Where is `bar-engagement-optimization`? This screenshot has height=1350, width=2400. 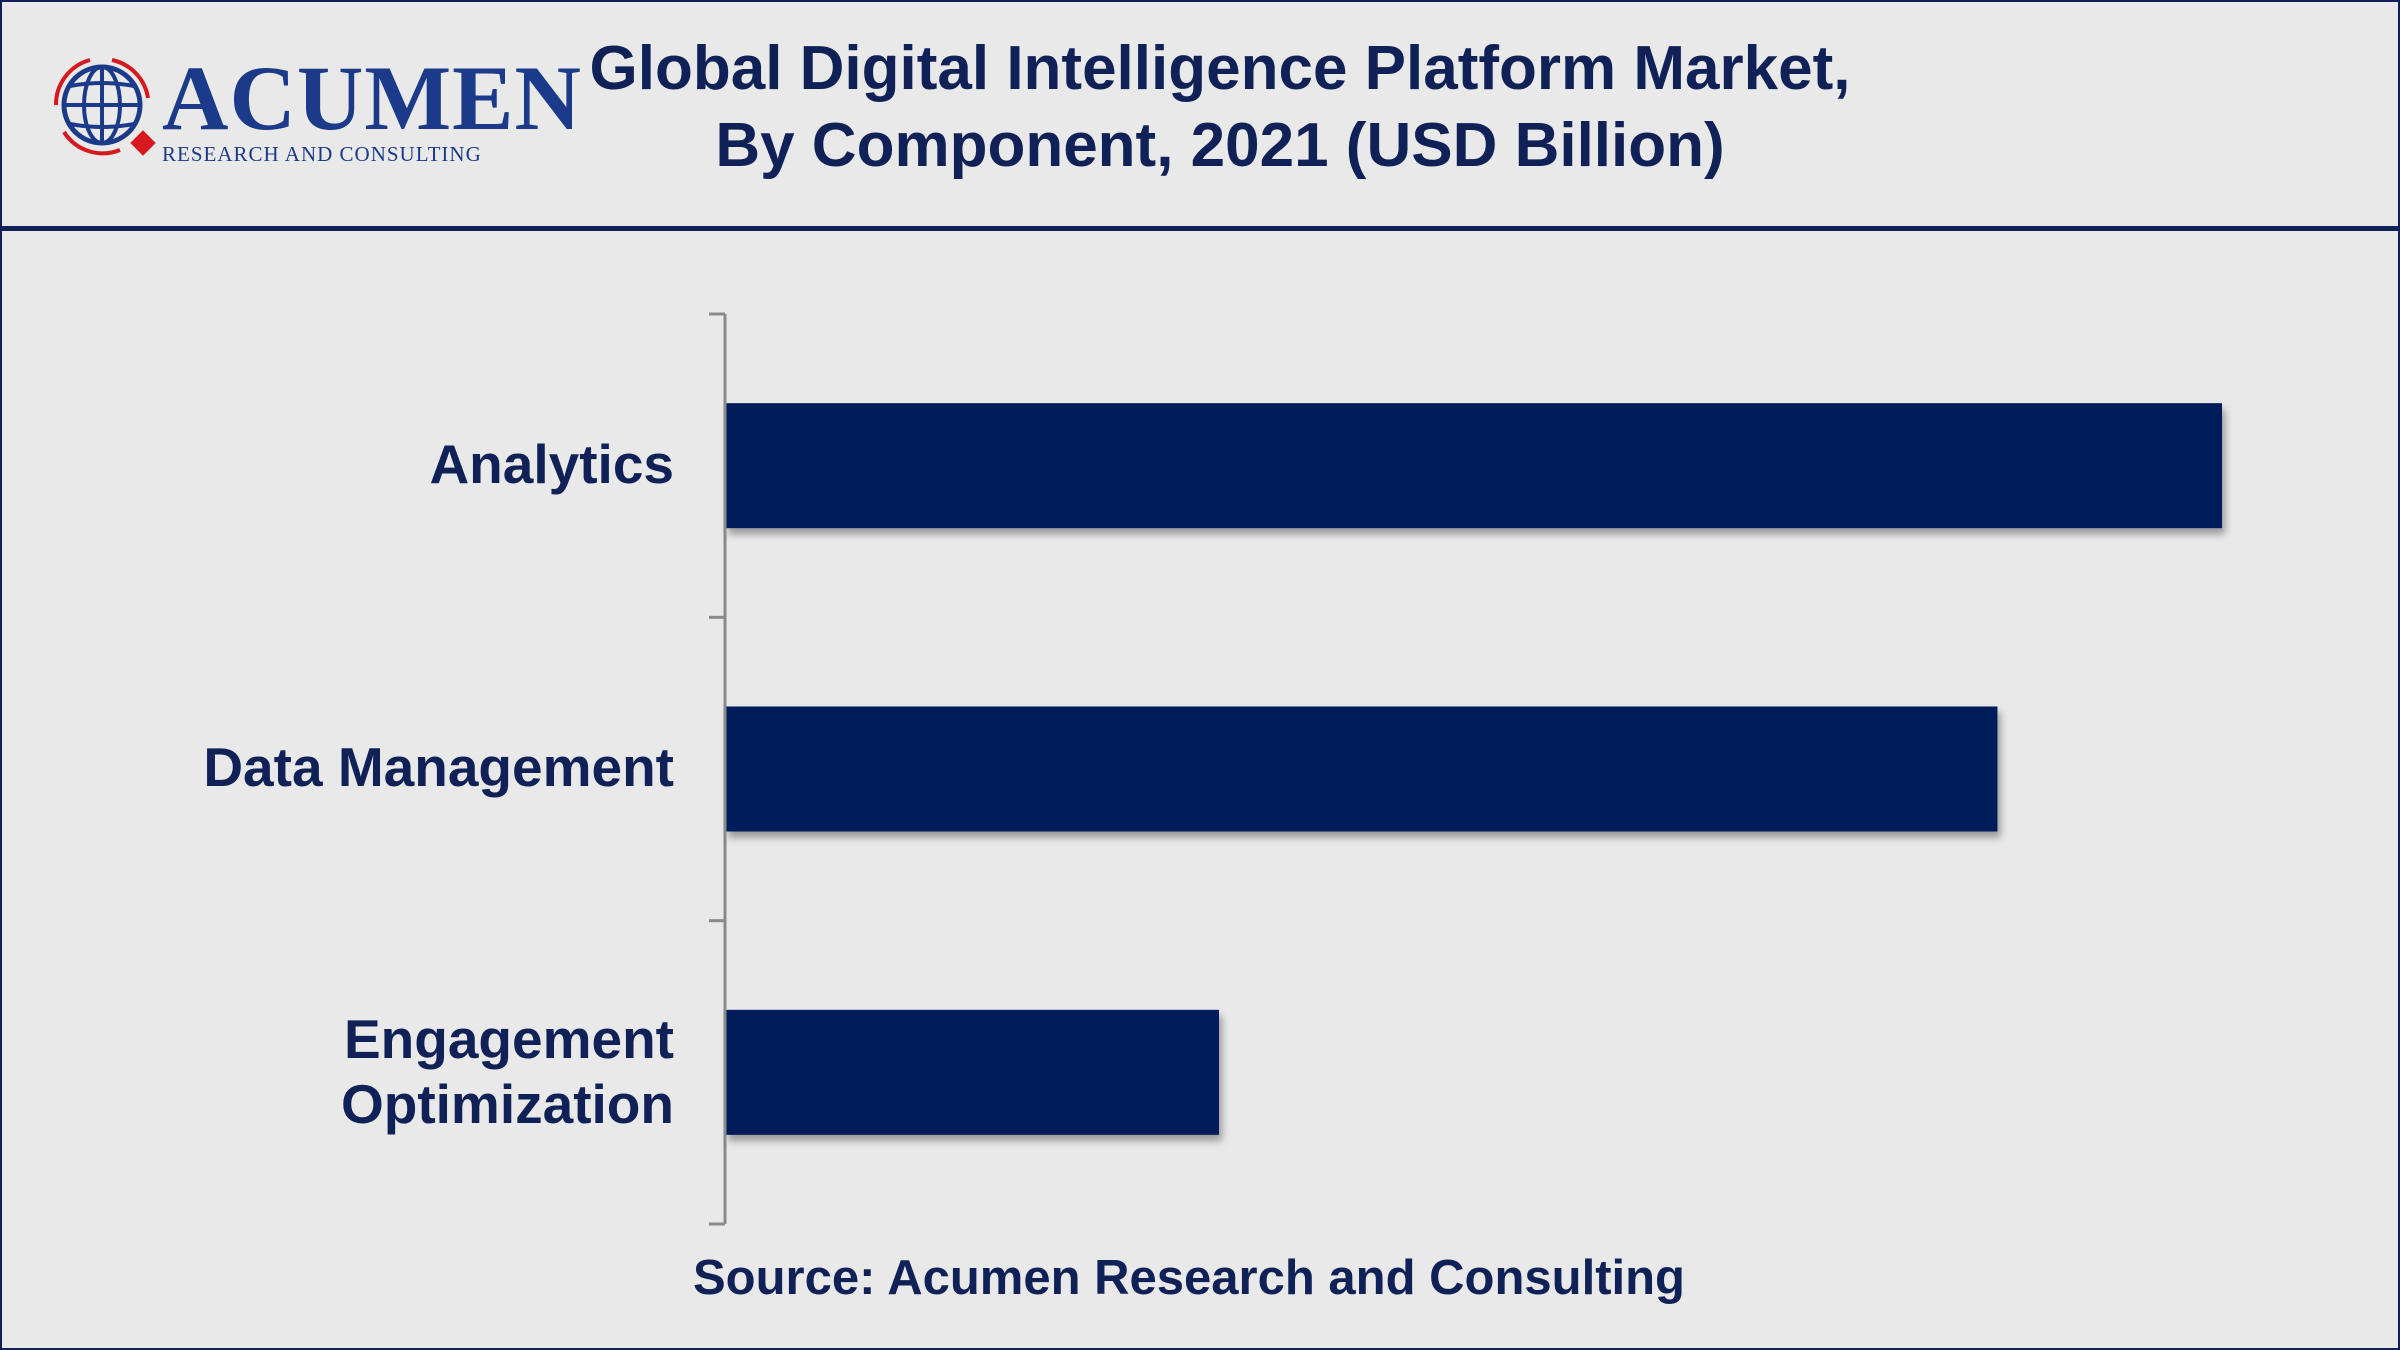 bar-engagement-optimization is located at coordinates (972, 1072).